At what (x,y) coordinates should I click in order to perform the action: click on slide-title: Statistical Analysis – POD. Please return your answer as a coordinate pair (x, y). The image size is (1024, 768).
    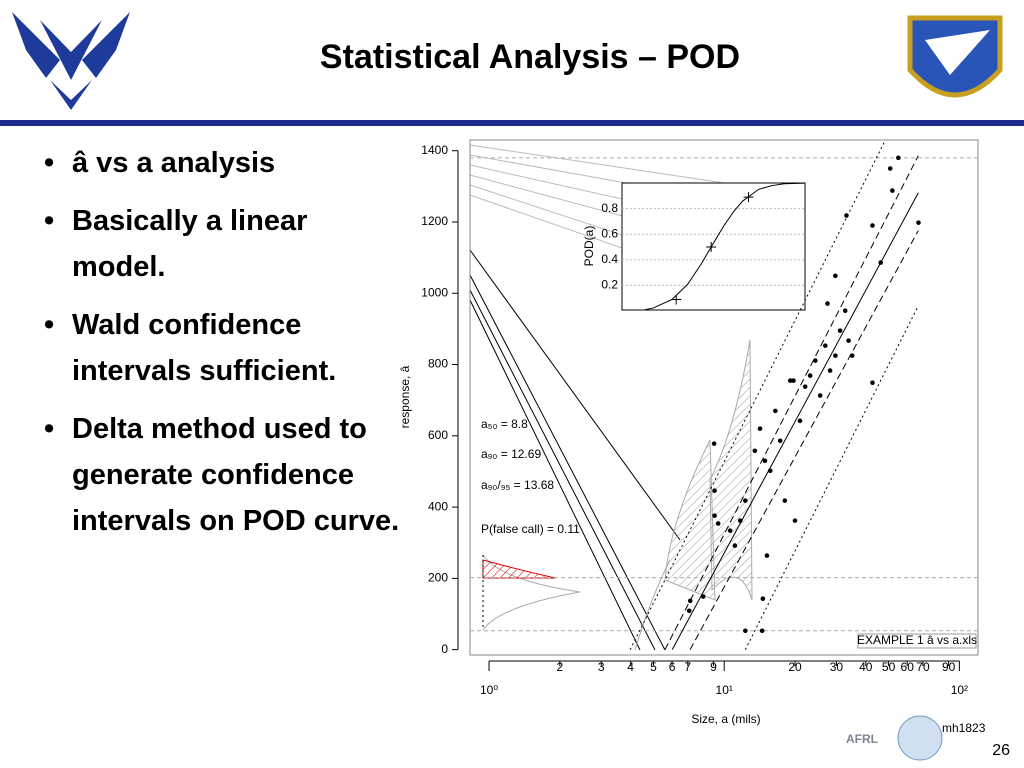
    Looking at the image, I should click on (530, 57).